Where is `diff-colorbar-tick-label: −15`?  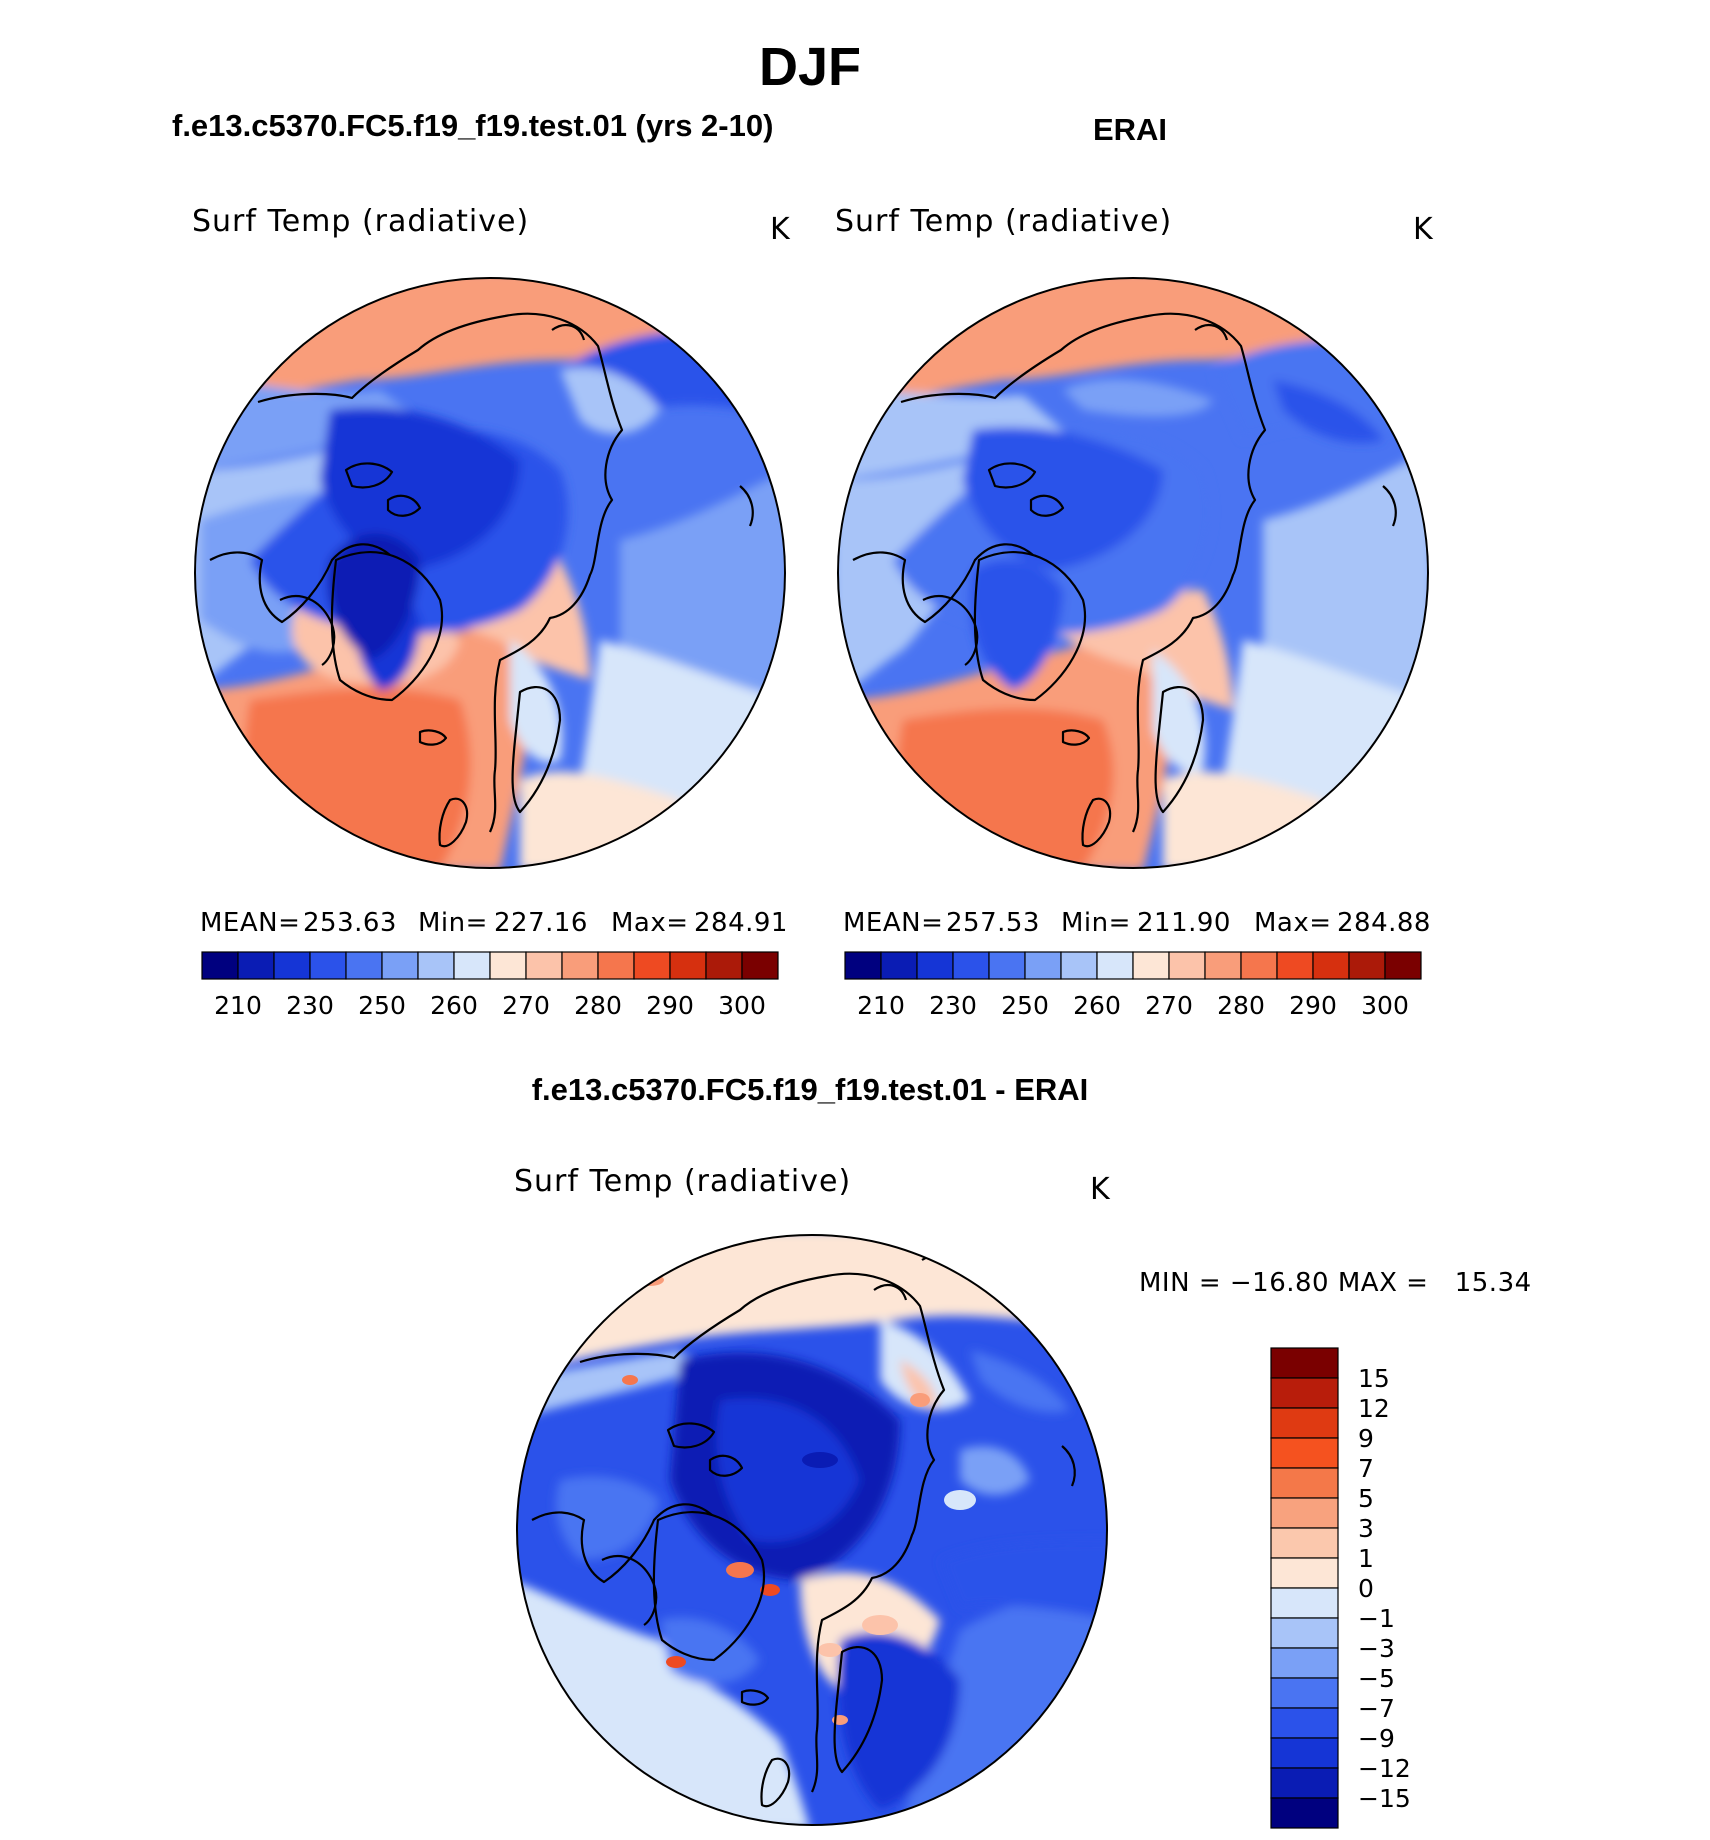 diff-colorbar-tick-label: −15 is located at coordinates (1384, 1798).